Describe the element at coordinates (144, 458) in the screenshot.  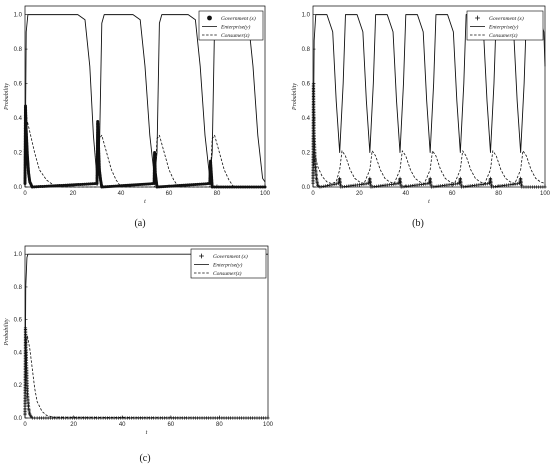
I see `panel-caption: (c)` at that location.